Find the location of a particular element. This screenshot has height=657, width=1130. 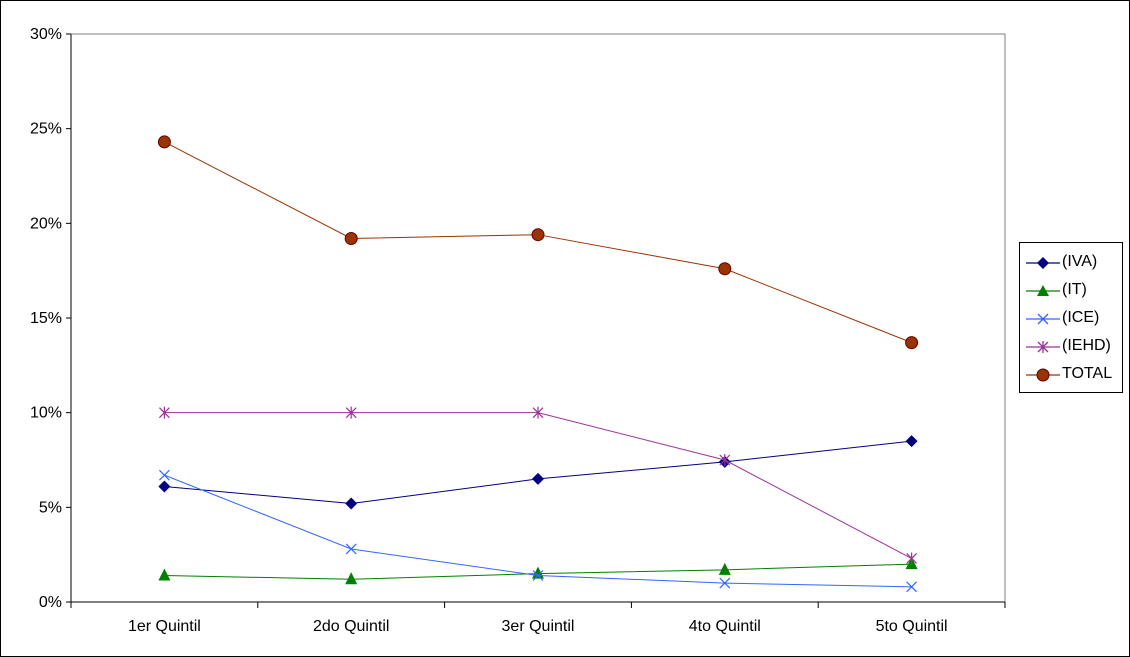

legend-label-ice: (ICE) is located at coordinates (1081, 317).